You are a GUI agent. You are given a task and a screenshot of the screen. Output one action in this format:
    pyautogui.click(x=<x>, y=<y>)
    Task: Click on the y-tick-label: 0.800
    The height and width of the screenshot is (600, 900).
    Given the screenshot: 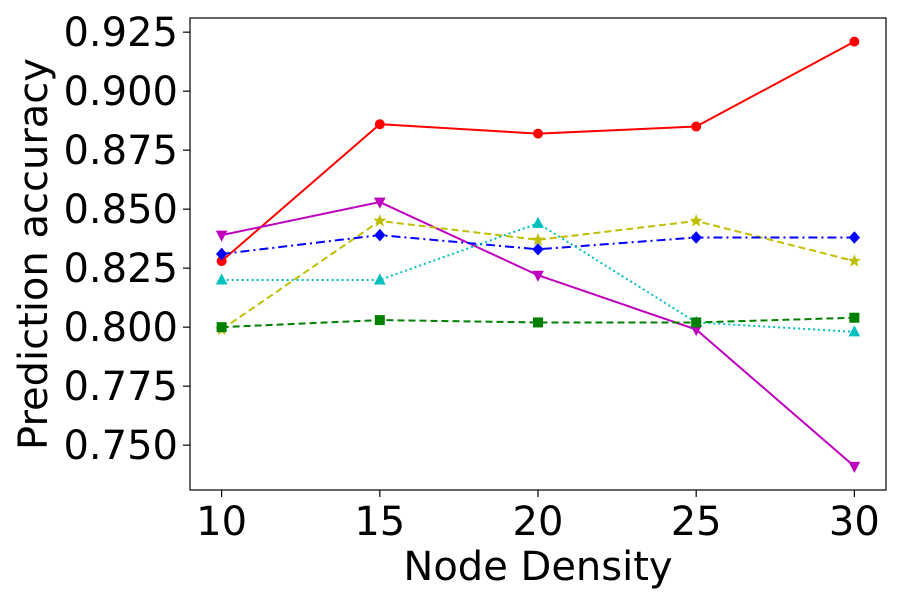 What is the action you would take?
    pyautogui.click(x=120, y=328)
    